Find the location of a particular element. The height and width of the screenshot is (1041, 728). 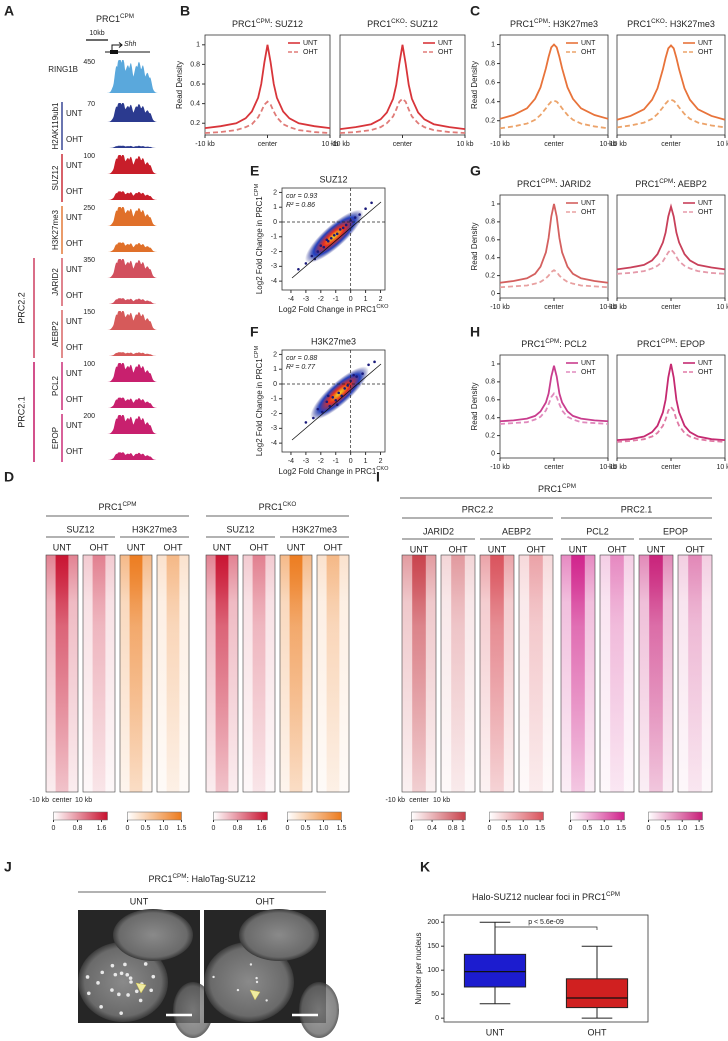

panel-title: PRC1CPM is located at coordinates (557, 488).